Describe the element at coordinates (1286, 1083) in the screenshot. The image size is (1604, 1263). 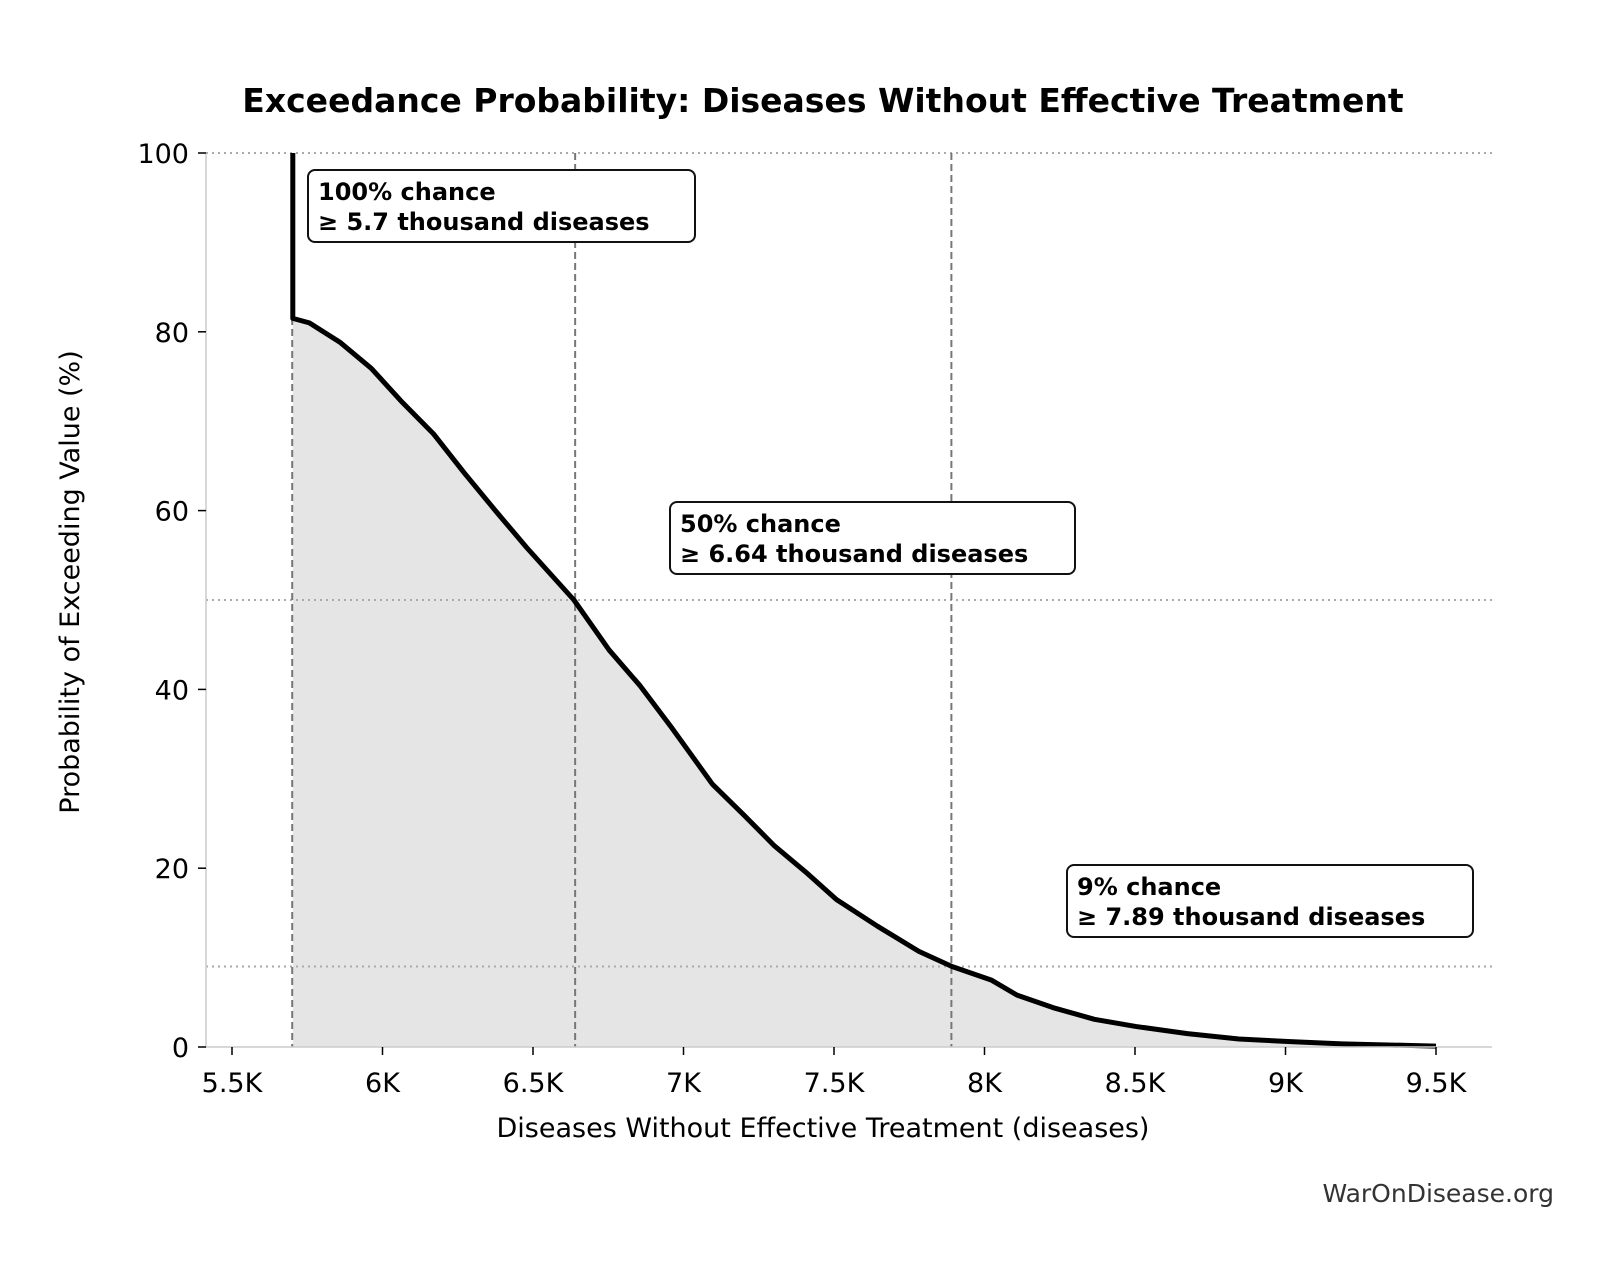
I see `x-tick-label: 9K` at that location.